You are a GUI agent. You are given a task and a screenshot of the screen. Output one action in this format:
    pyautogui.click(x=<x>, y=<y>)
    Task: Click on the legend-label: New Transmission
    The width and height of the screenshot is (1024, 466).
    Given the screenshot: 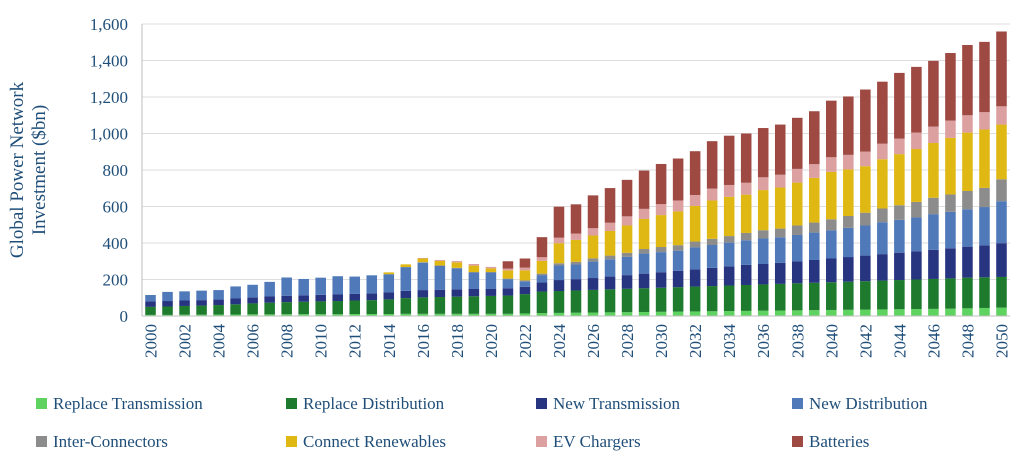 What is the action you would take?
    pyautogui.click(x=617, y=403)
    